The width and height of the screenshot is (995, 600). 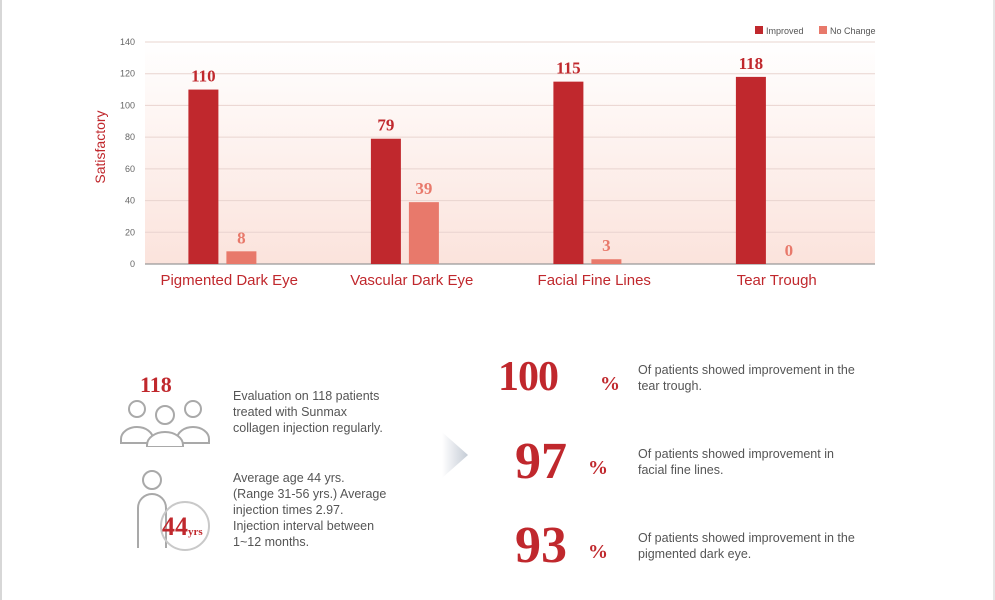 I want to click on y-tick-label: 140, so click(x=127, y=42).